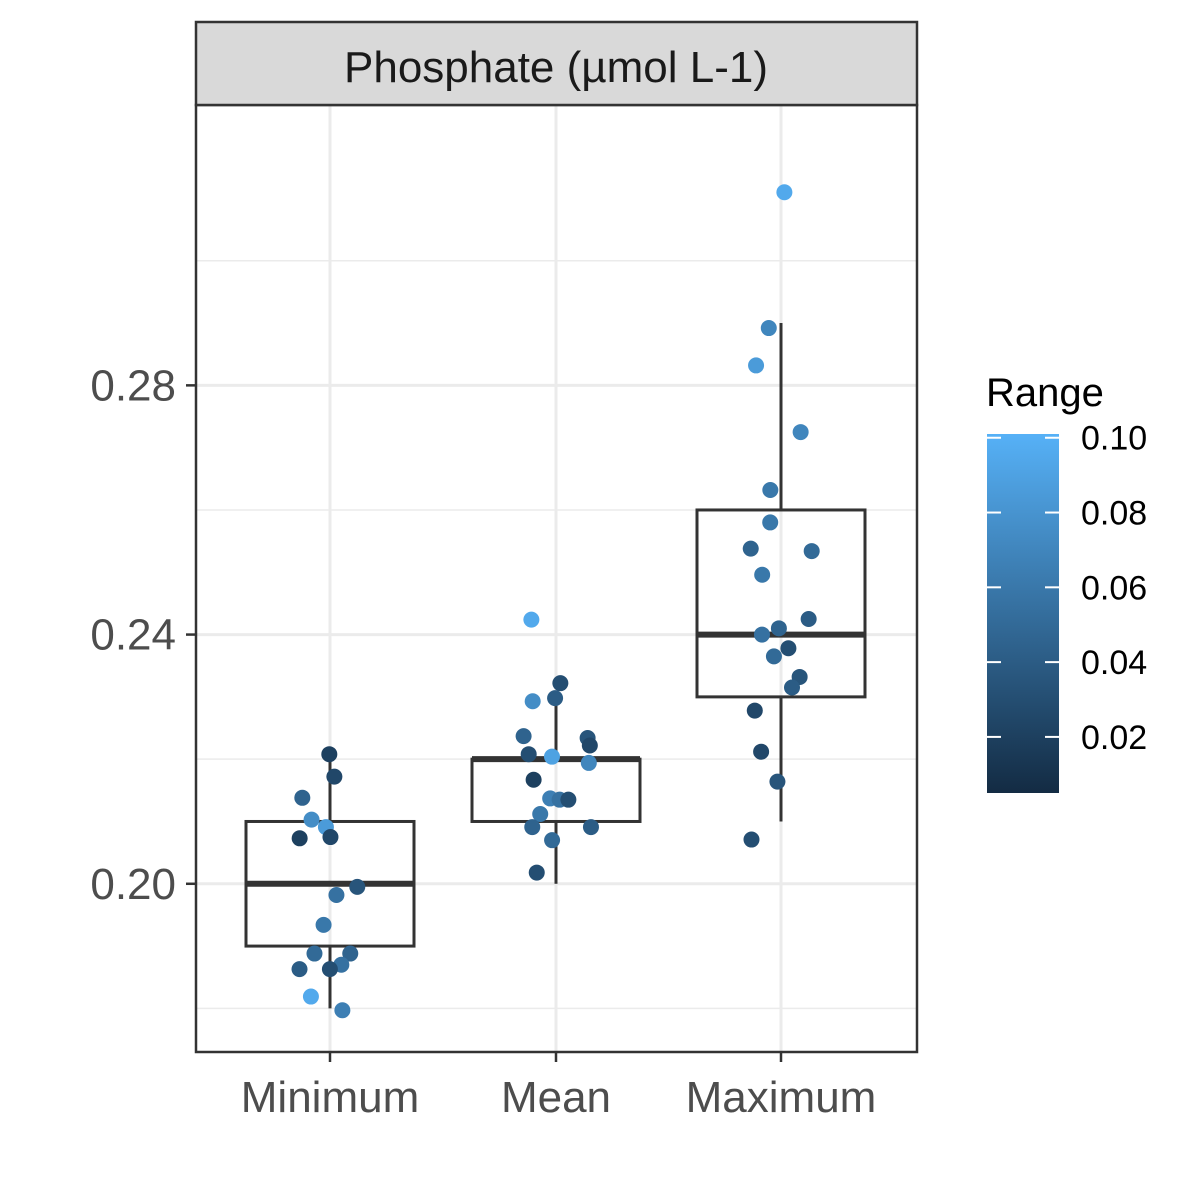  What do you see at coordinates (1114, 663) in the screenshot?
I see `legend-tick-label: 0.04` at bounding box center [1114, 663].